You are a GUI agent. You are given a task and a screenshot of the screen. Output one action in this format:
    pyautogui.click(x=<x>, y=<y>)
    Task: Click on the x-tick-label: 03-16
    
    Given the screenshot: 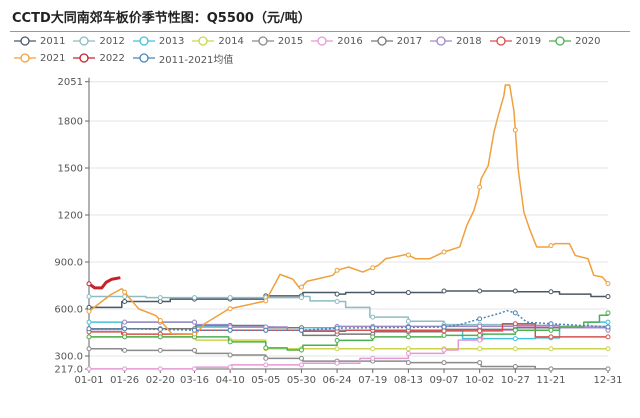 What is the action you would take?
    pyautogui.click(x=194, y=380)
    